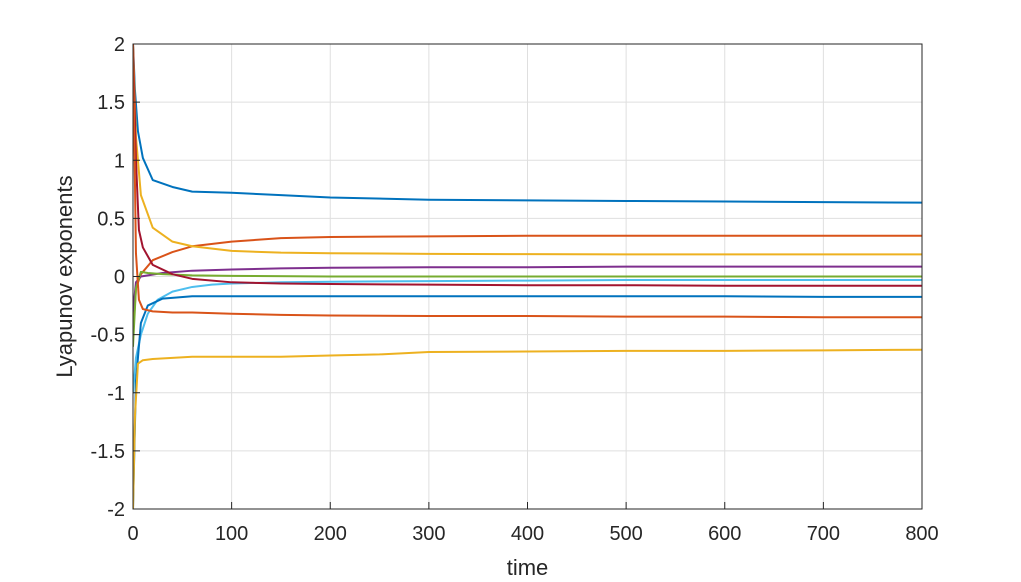 The width and height of the screenshot is (1021, 582). I want to click on x-tick-label: 100, so click(231, 534).